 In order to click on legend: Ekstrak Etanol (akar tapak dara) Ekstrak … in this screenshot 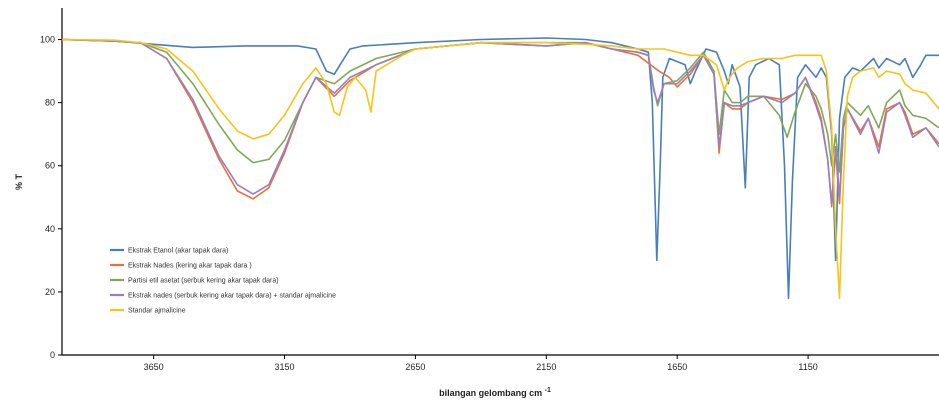, I will do `click(223, 281)`.